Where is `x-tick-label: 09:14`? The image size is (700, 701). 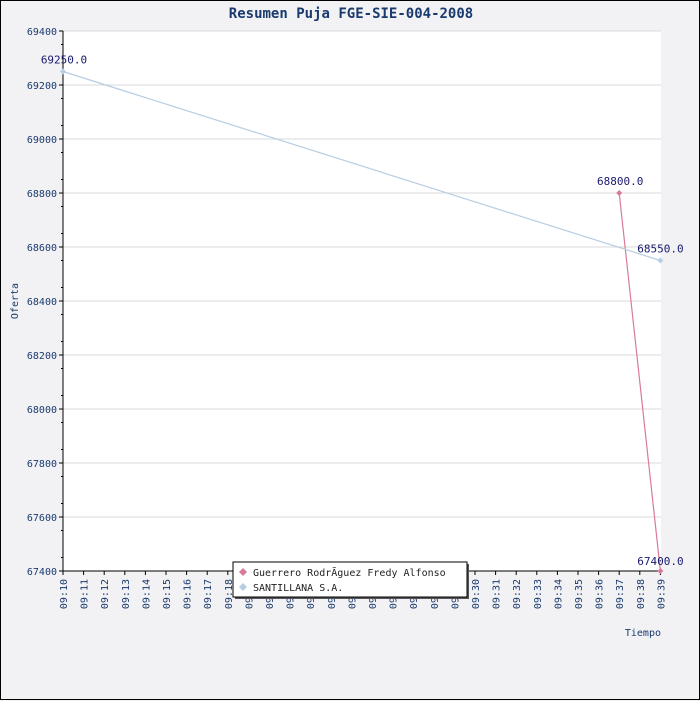
x-tick-label: 09:14 is located at coordinates (146, 594).